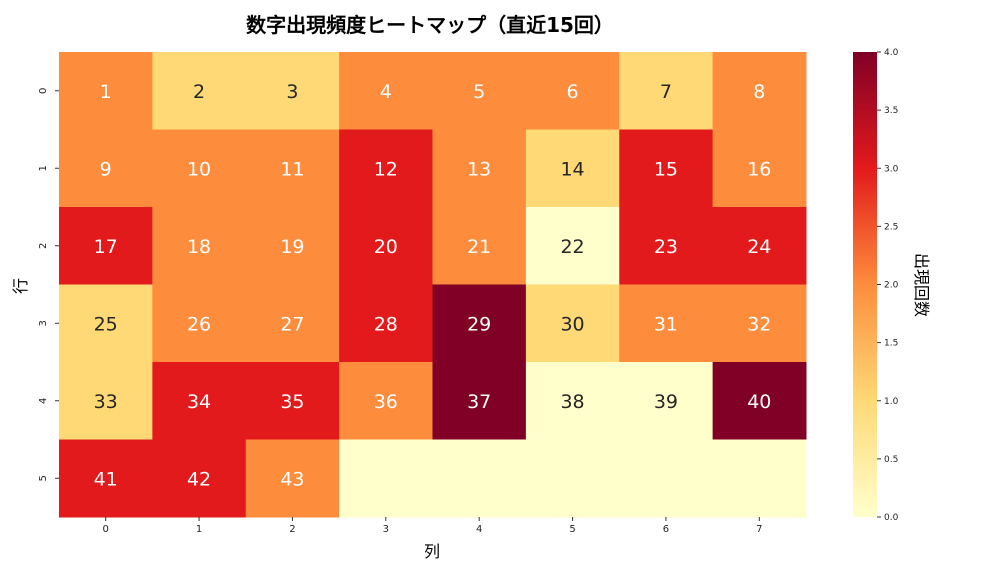  I want to click on cell-label: 11, so click(292, 169).